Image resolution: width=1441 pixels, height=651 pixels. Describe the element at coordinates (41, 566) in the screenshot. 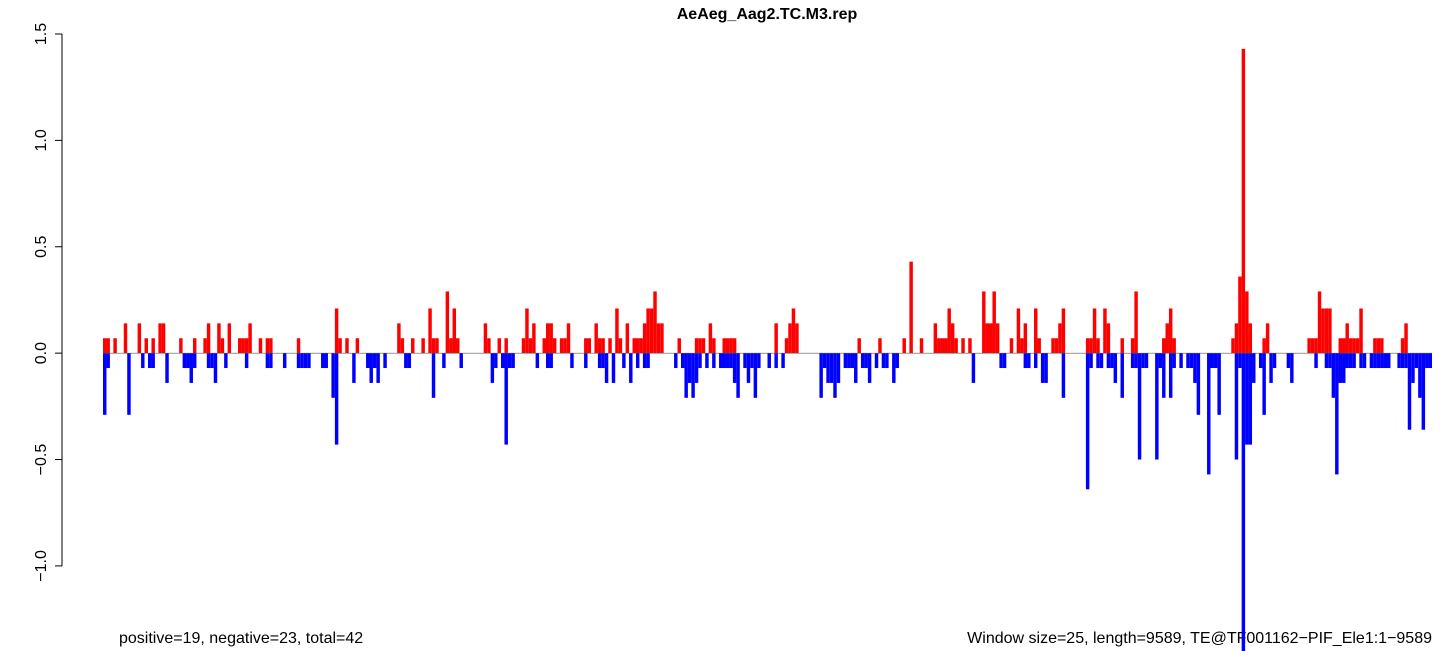

I see `y-tick-label: −1.0` at that location.